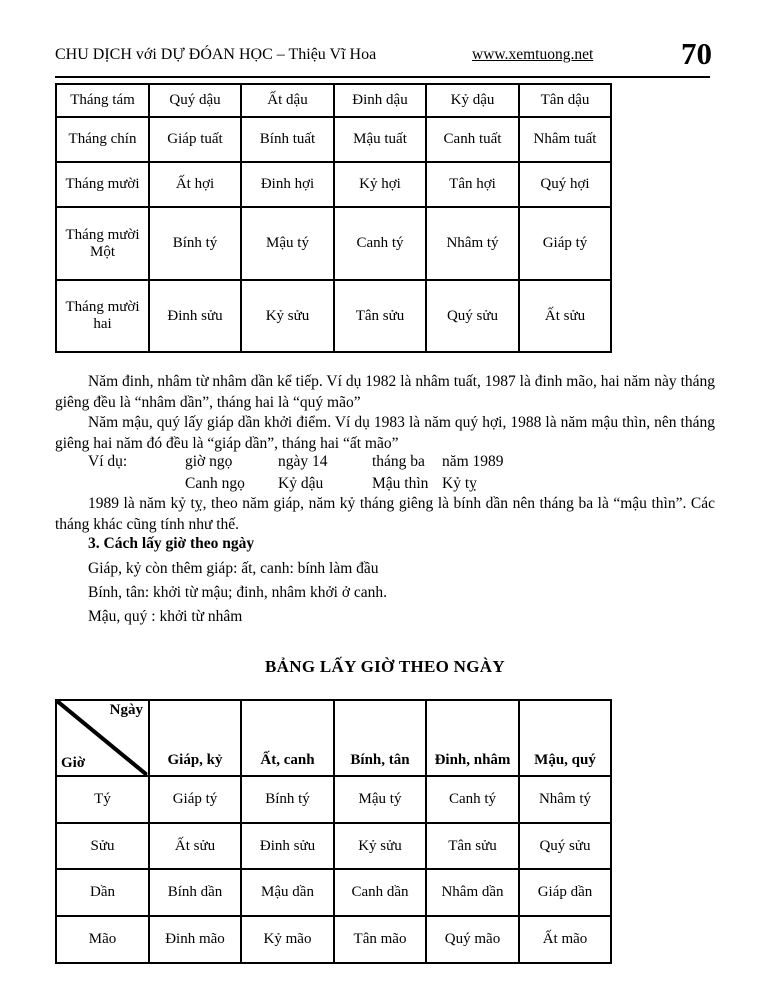 This screenshot has height=990, width=765. What do you see at coordinates (102, 892) in the screenshot?
I see `row-header: Dần` at bounding box center [102, 892].